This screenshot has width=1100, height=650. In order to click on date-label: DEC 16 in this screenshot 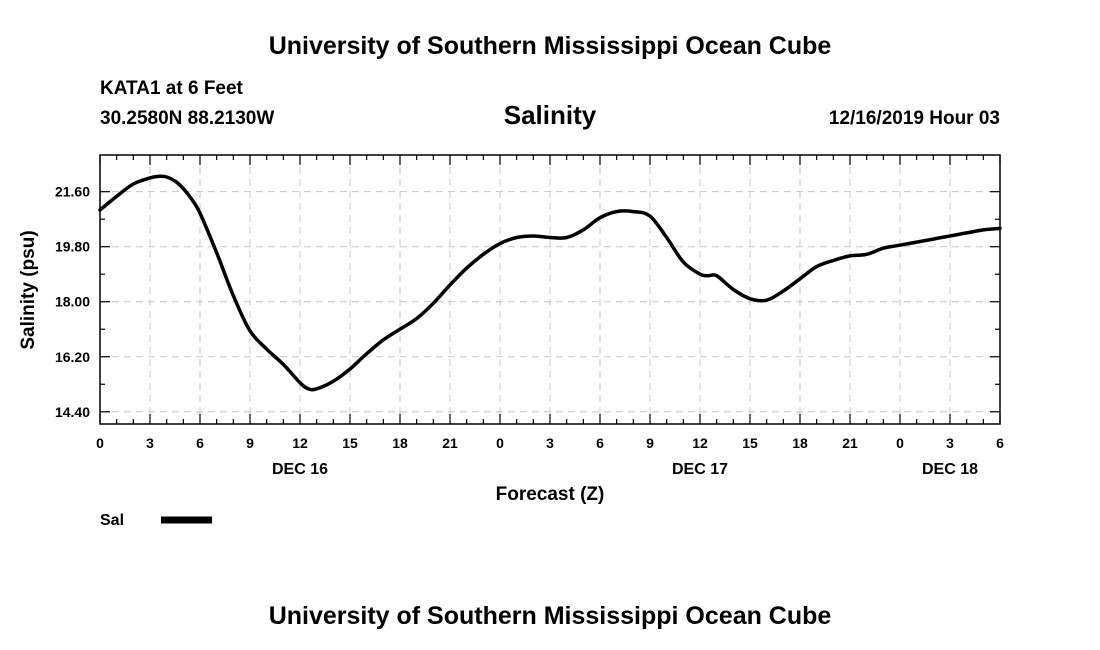, I will do `click(300, 469)`.